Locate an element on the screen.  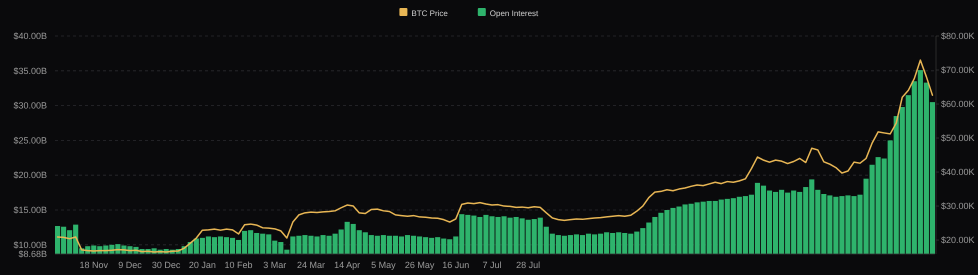
x-tick-label: 24 Mar is located at coordinates (310, 265).